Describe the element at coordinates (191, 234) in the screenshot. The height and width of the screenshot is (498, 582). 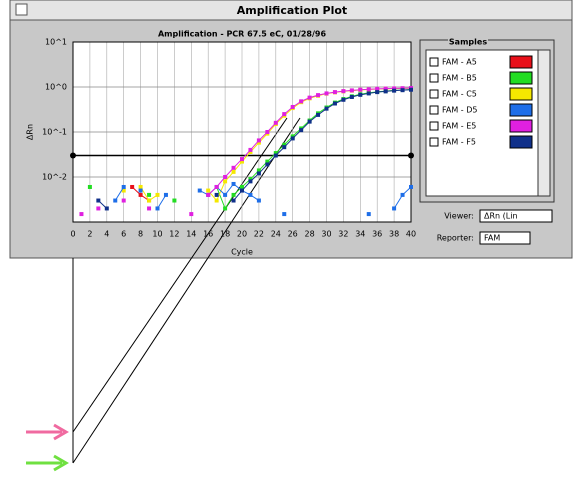
I see `x-tick-label: 14` at that location.